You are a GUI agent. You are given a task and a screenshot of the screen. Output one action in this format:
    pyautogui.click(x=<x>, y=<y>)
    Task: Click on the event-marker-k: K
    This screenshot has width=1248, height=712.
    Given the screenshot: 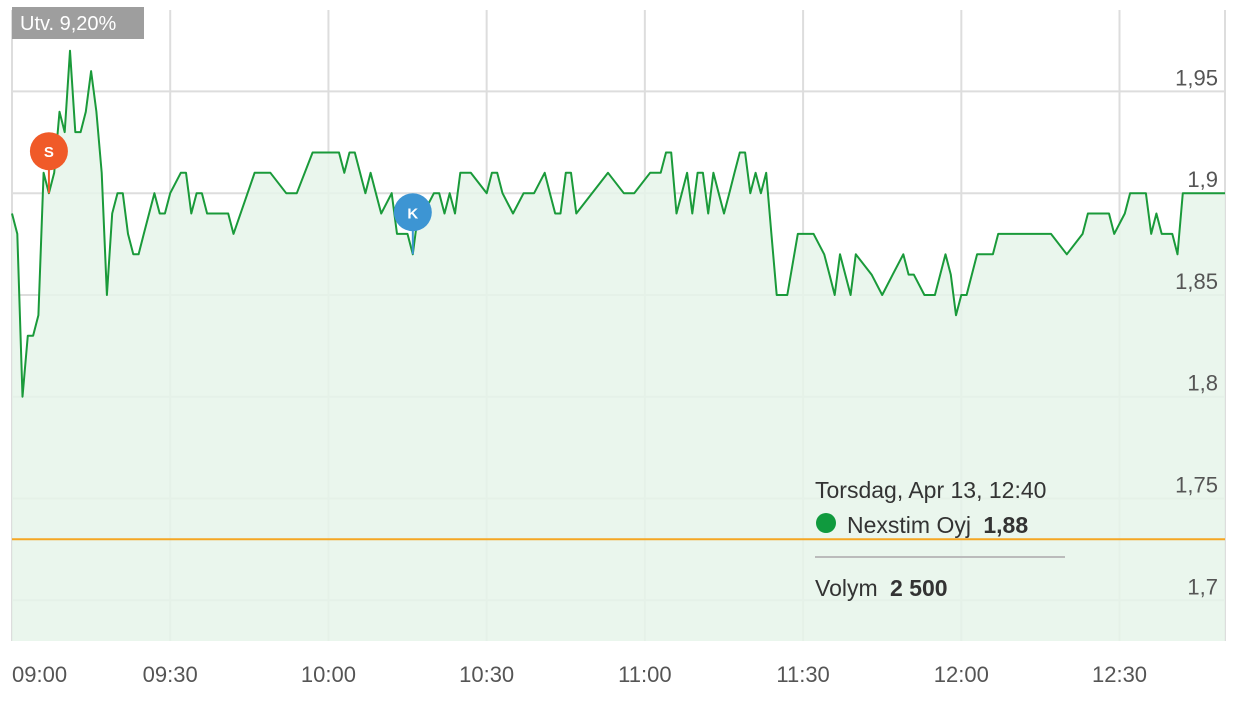 What is the action you would take?
    pyautogui.click(x=412, y=224)
    